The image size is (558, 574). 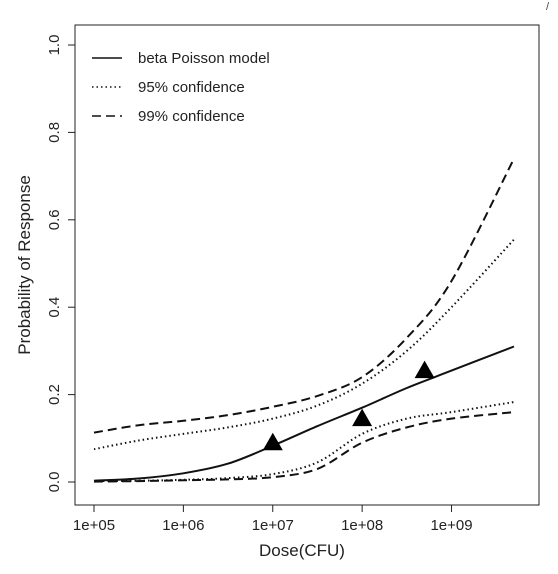 I want to click on y-tick-label: 0.0, so click(x=54, y=482).